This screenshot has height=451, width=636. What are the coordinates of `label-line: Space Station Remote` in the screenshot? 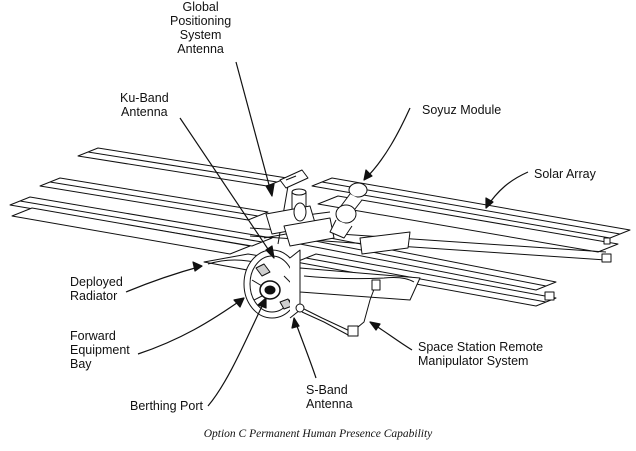 It's located at (481, 347).